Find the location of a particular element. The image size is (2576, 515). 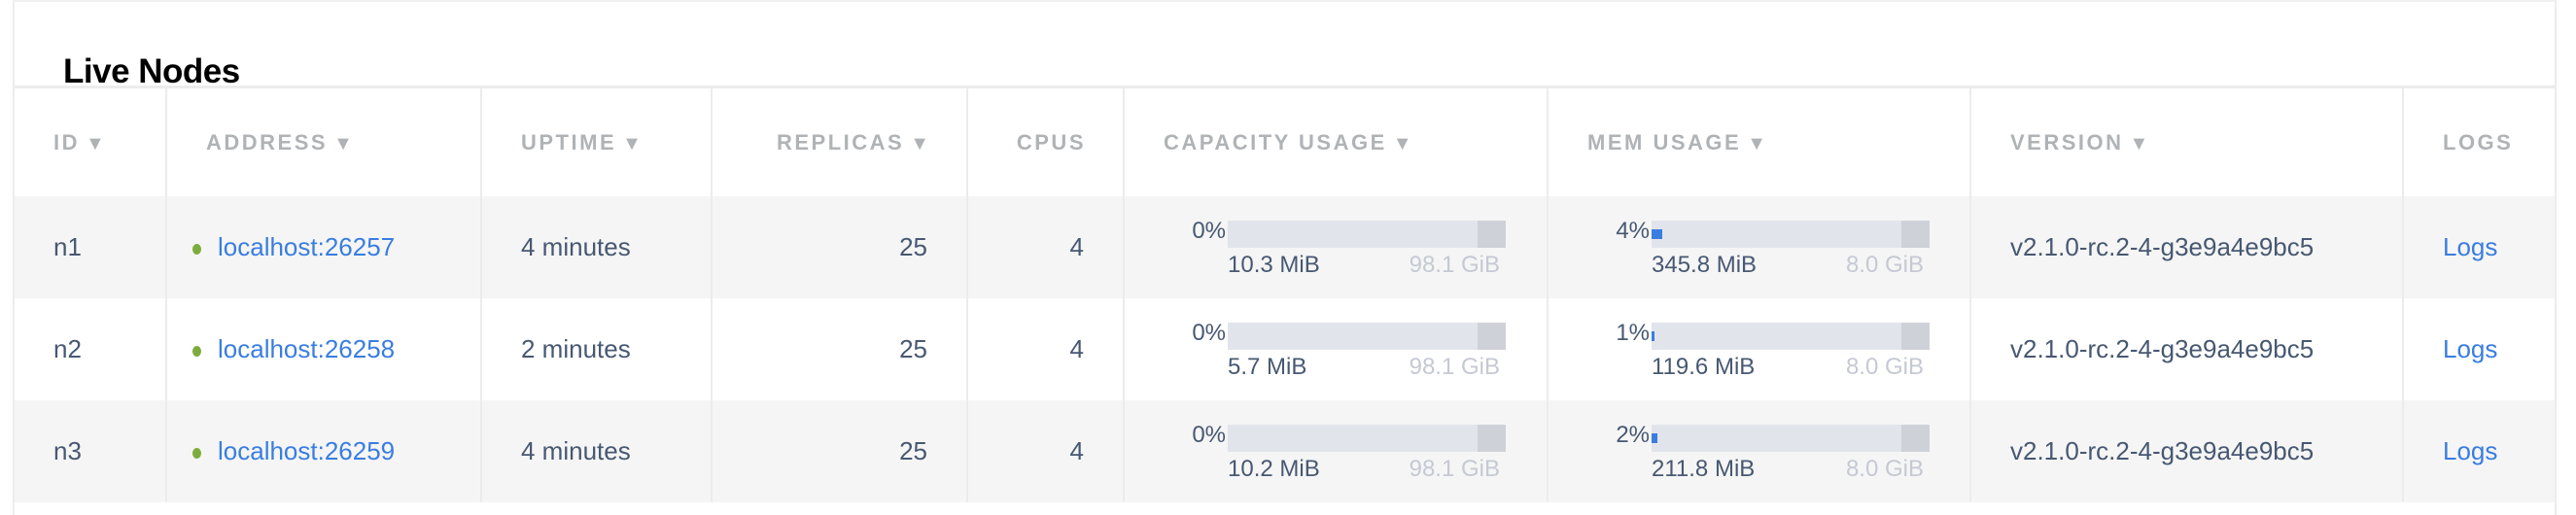

column-header-label: CPUS is located at coordinates (1051, 141).